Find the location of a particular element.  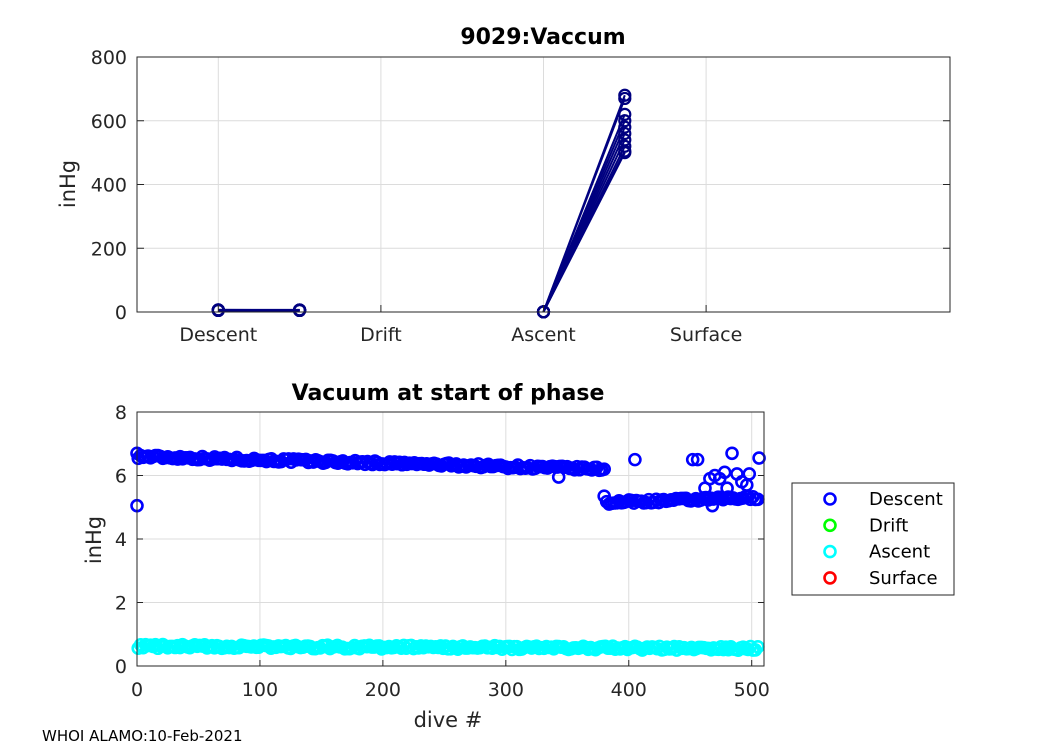

legend-marker-drift is located at coordinates (830, 525).